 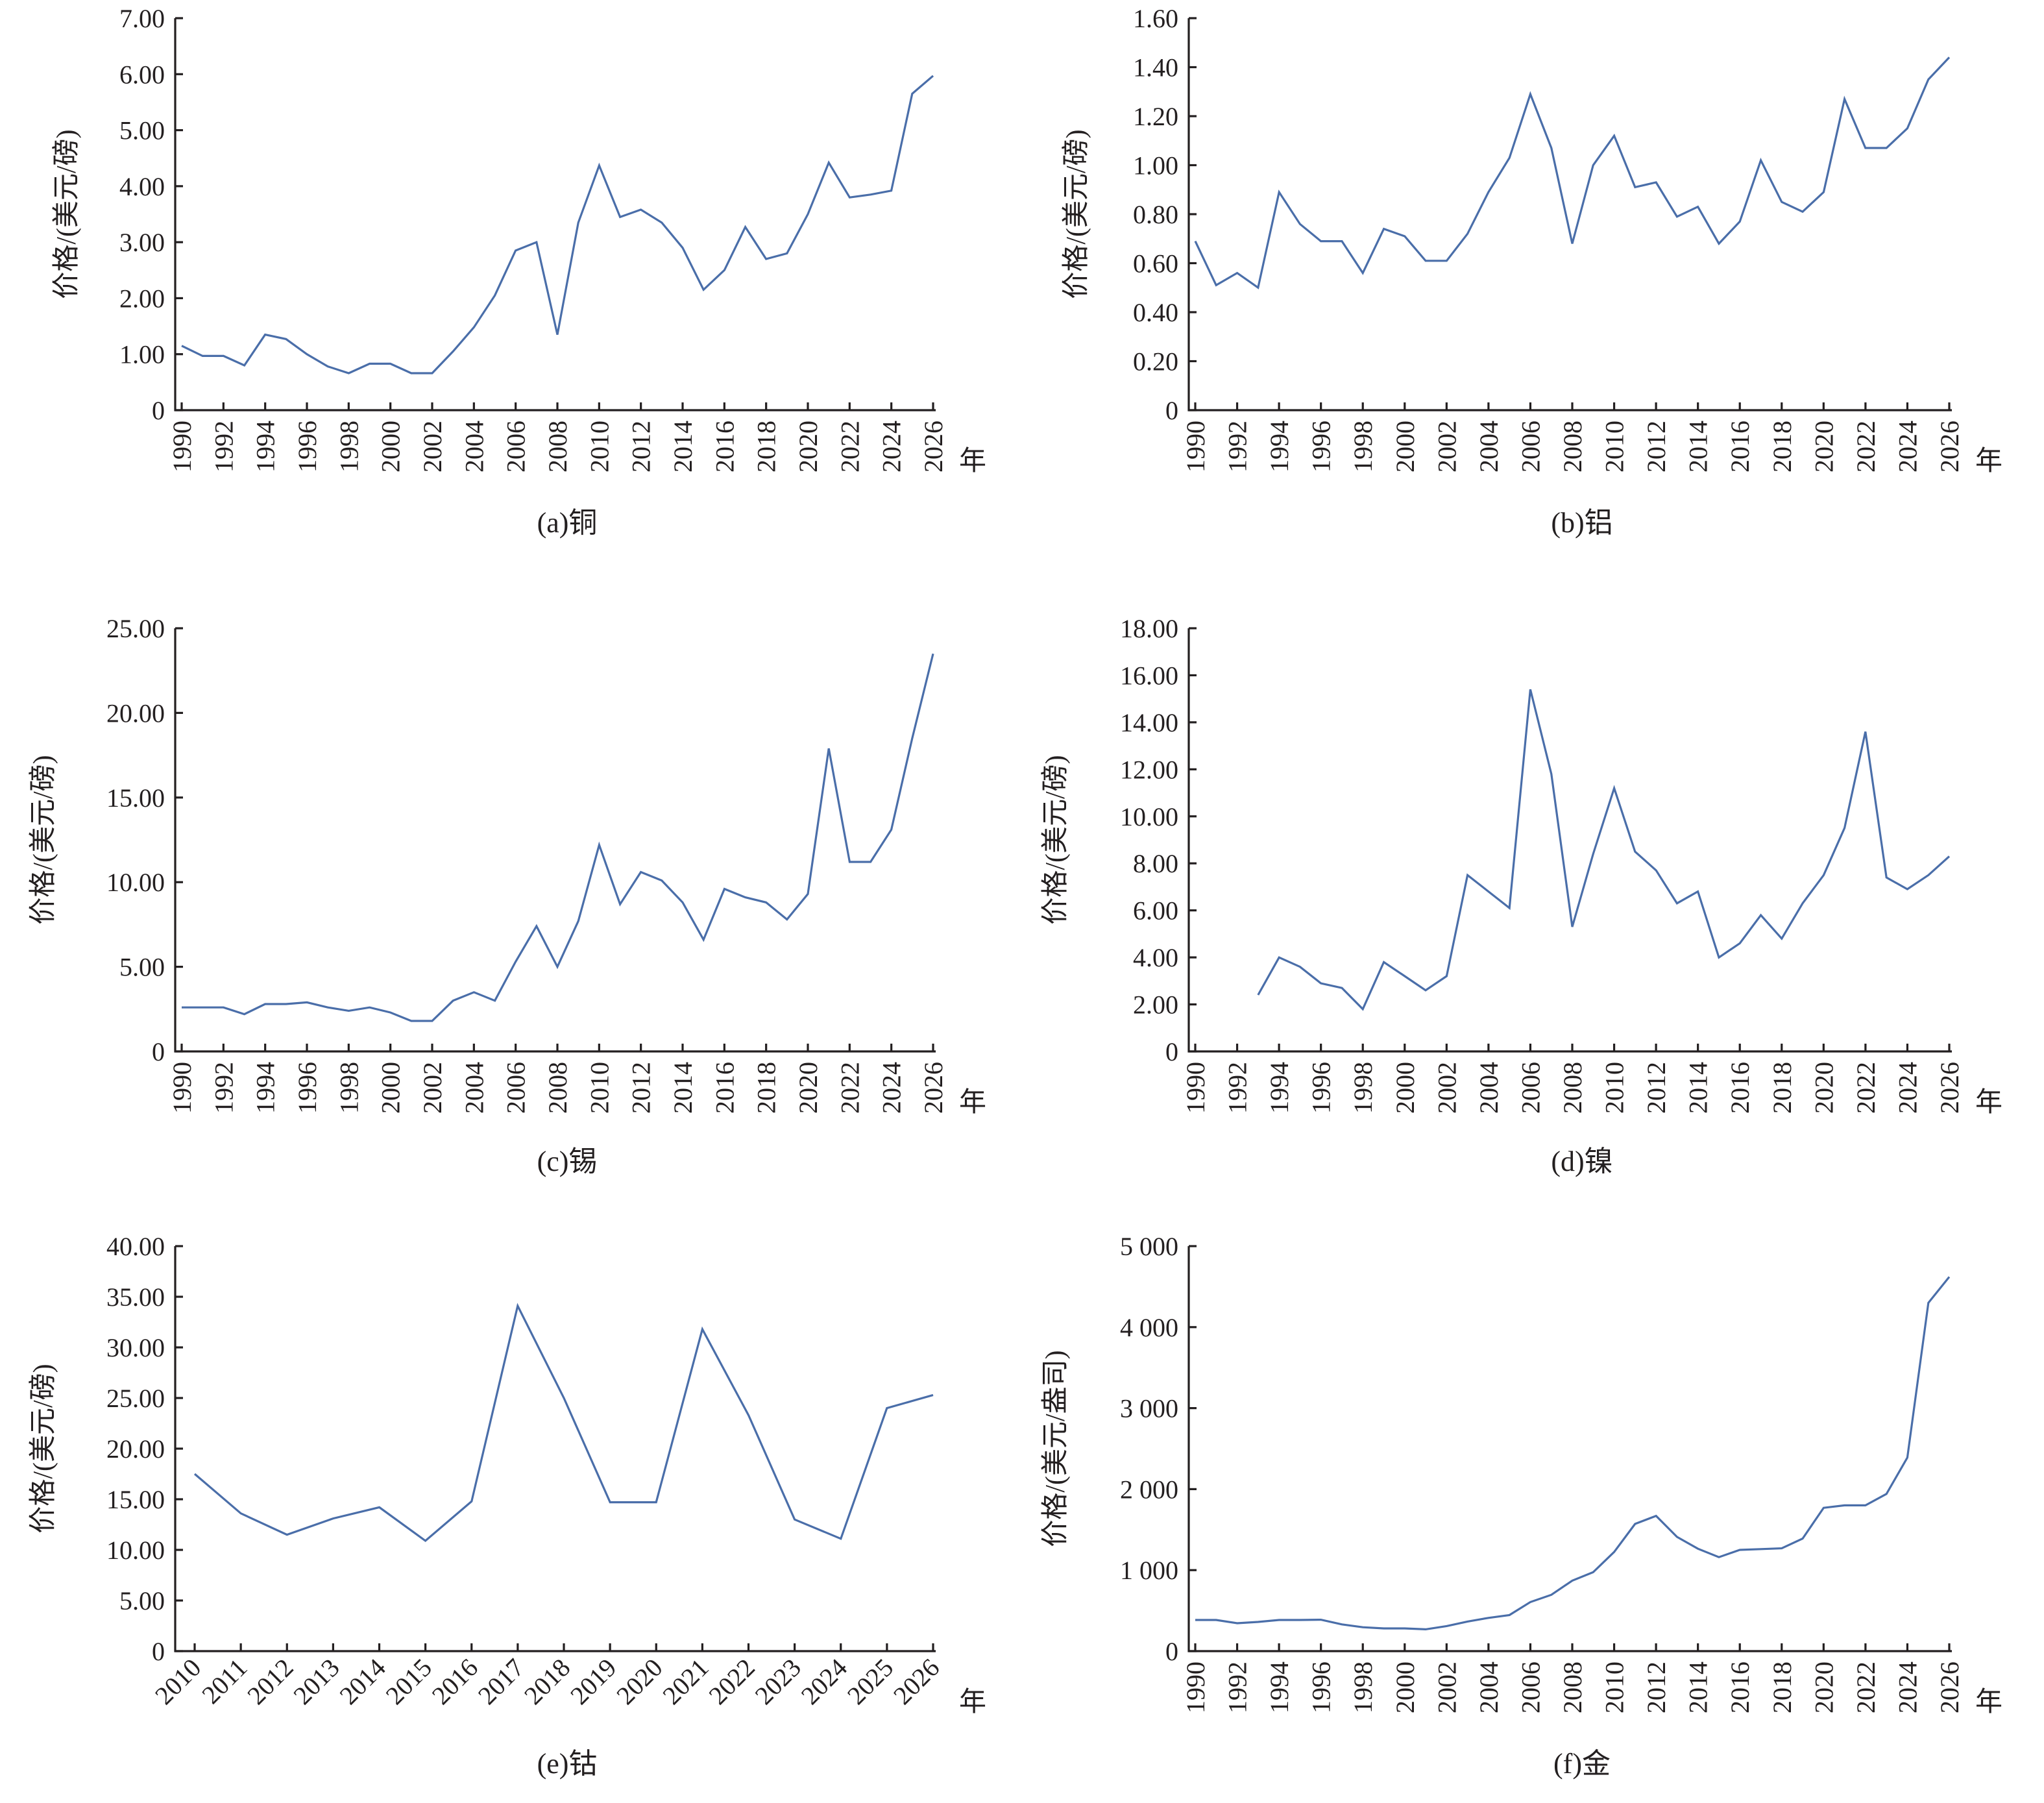 I want to click on chart-caption: (d)镍, so click(x=1581, y=1161).